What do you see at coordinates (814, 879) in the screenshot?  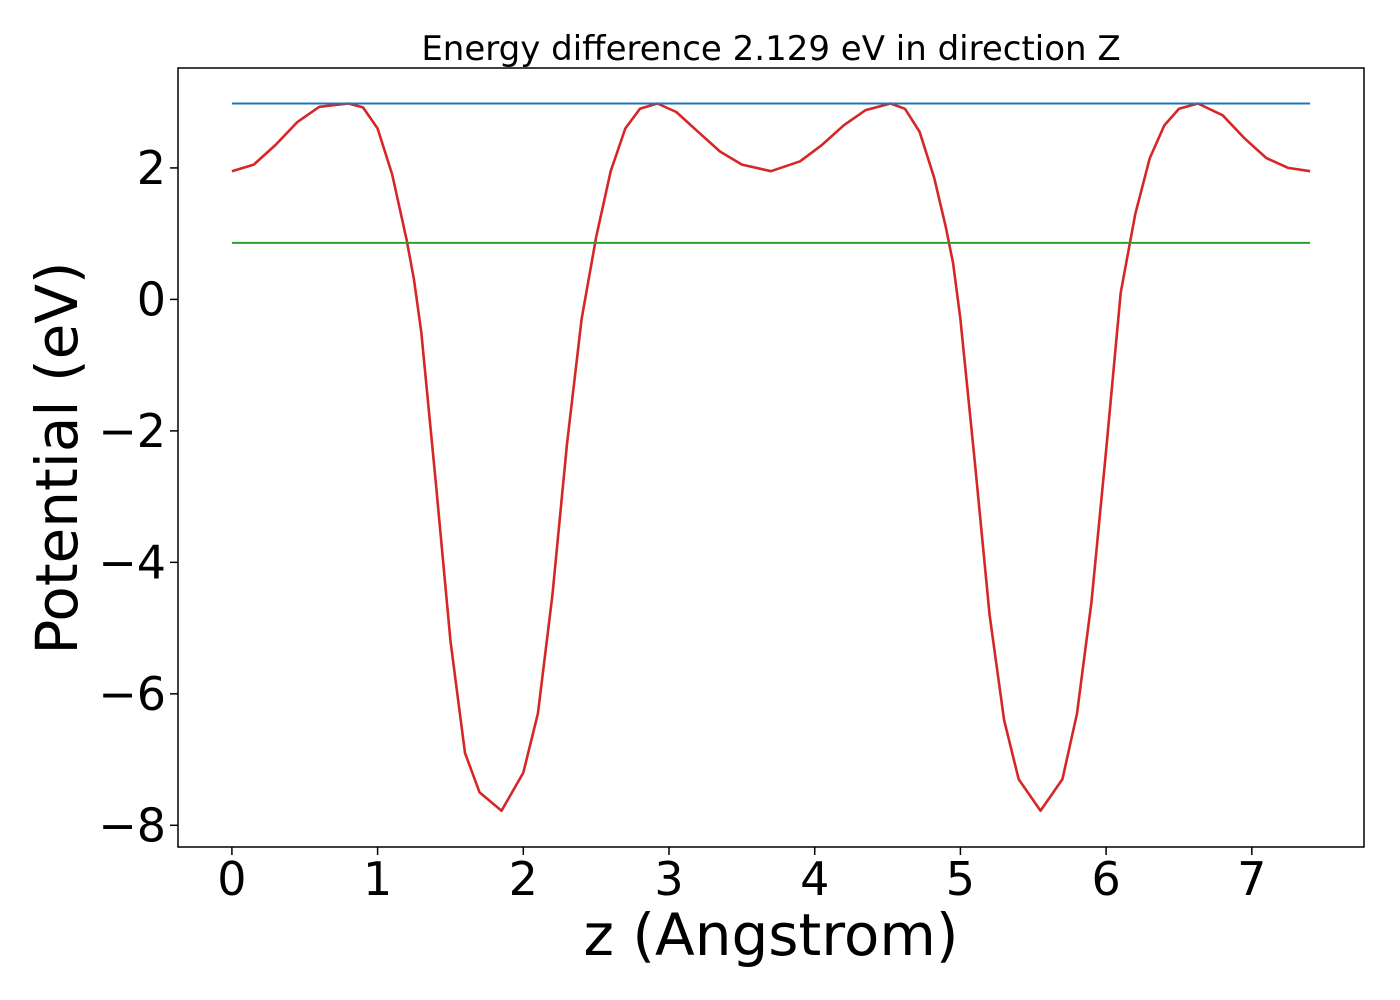 I see `x-tick-label: 4` at bounding box center [814, 879].